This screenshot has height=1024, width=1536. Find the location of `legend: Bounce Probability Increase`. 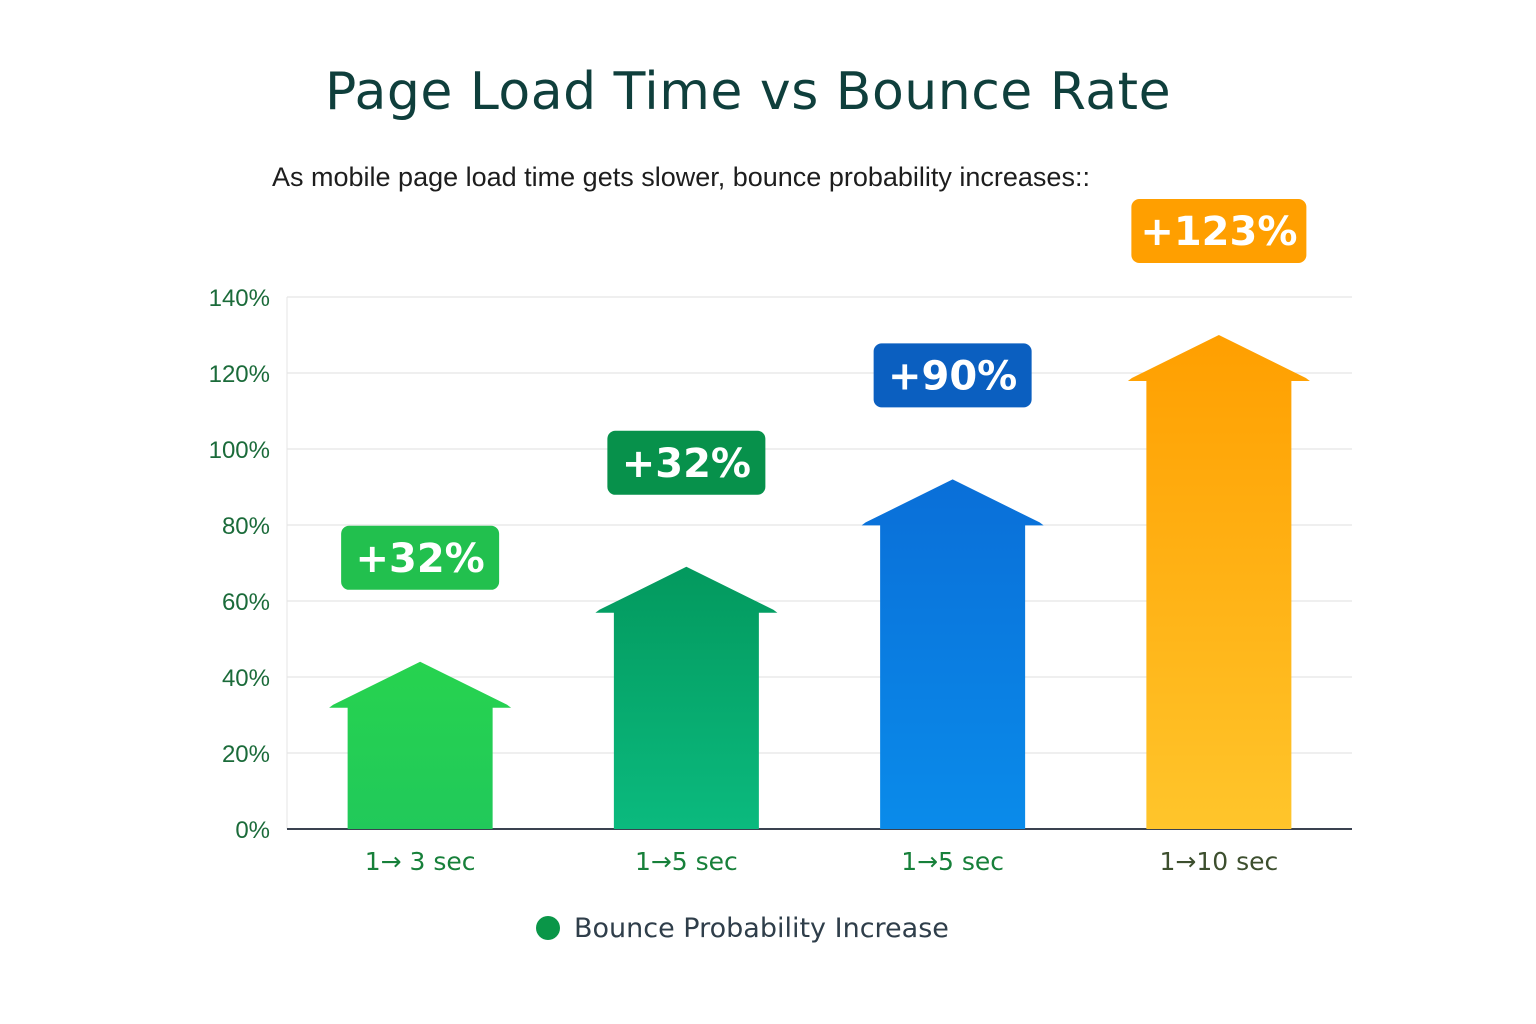

legend: Bounce Probability Increase is located at coordinates (742, 928).